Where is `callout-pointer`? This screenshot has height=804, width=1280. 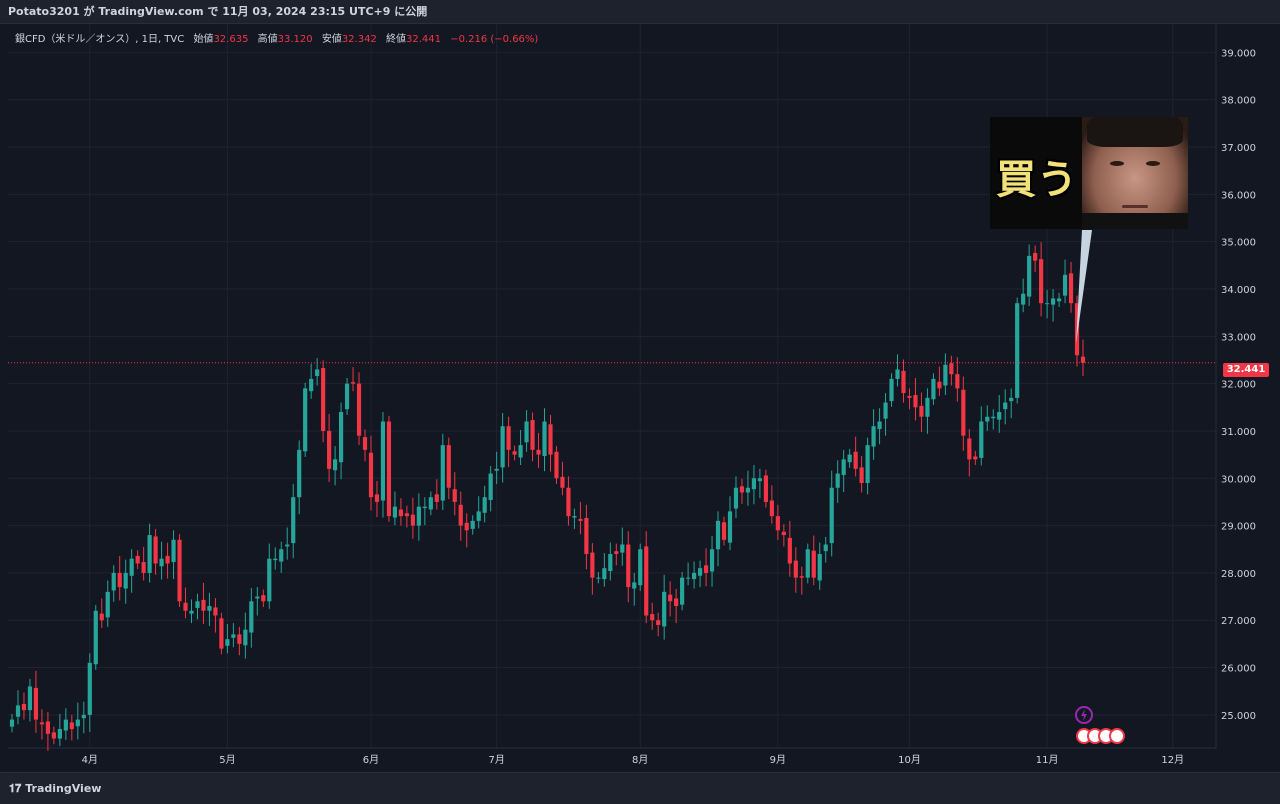 callout-pointer is located at coordinates (1084, 287).